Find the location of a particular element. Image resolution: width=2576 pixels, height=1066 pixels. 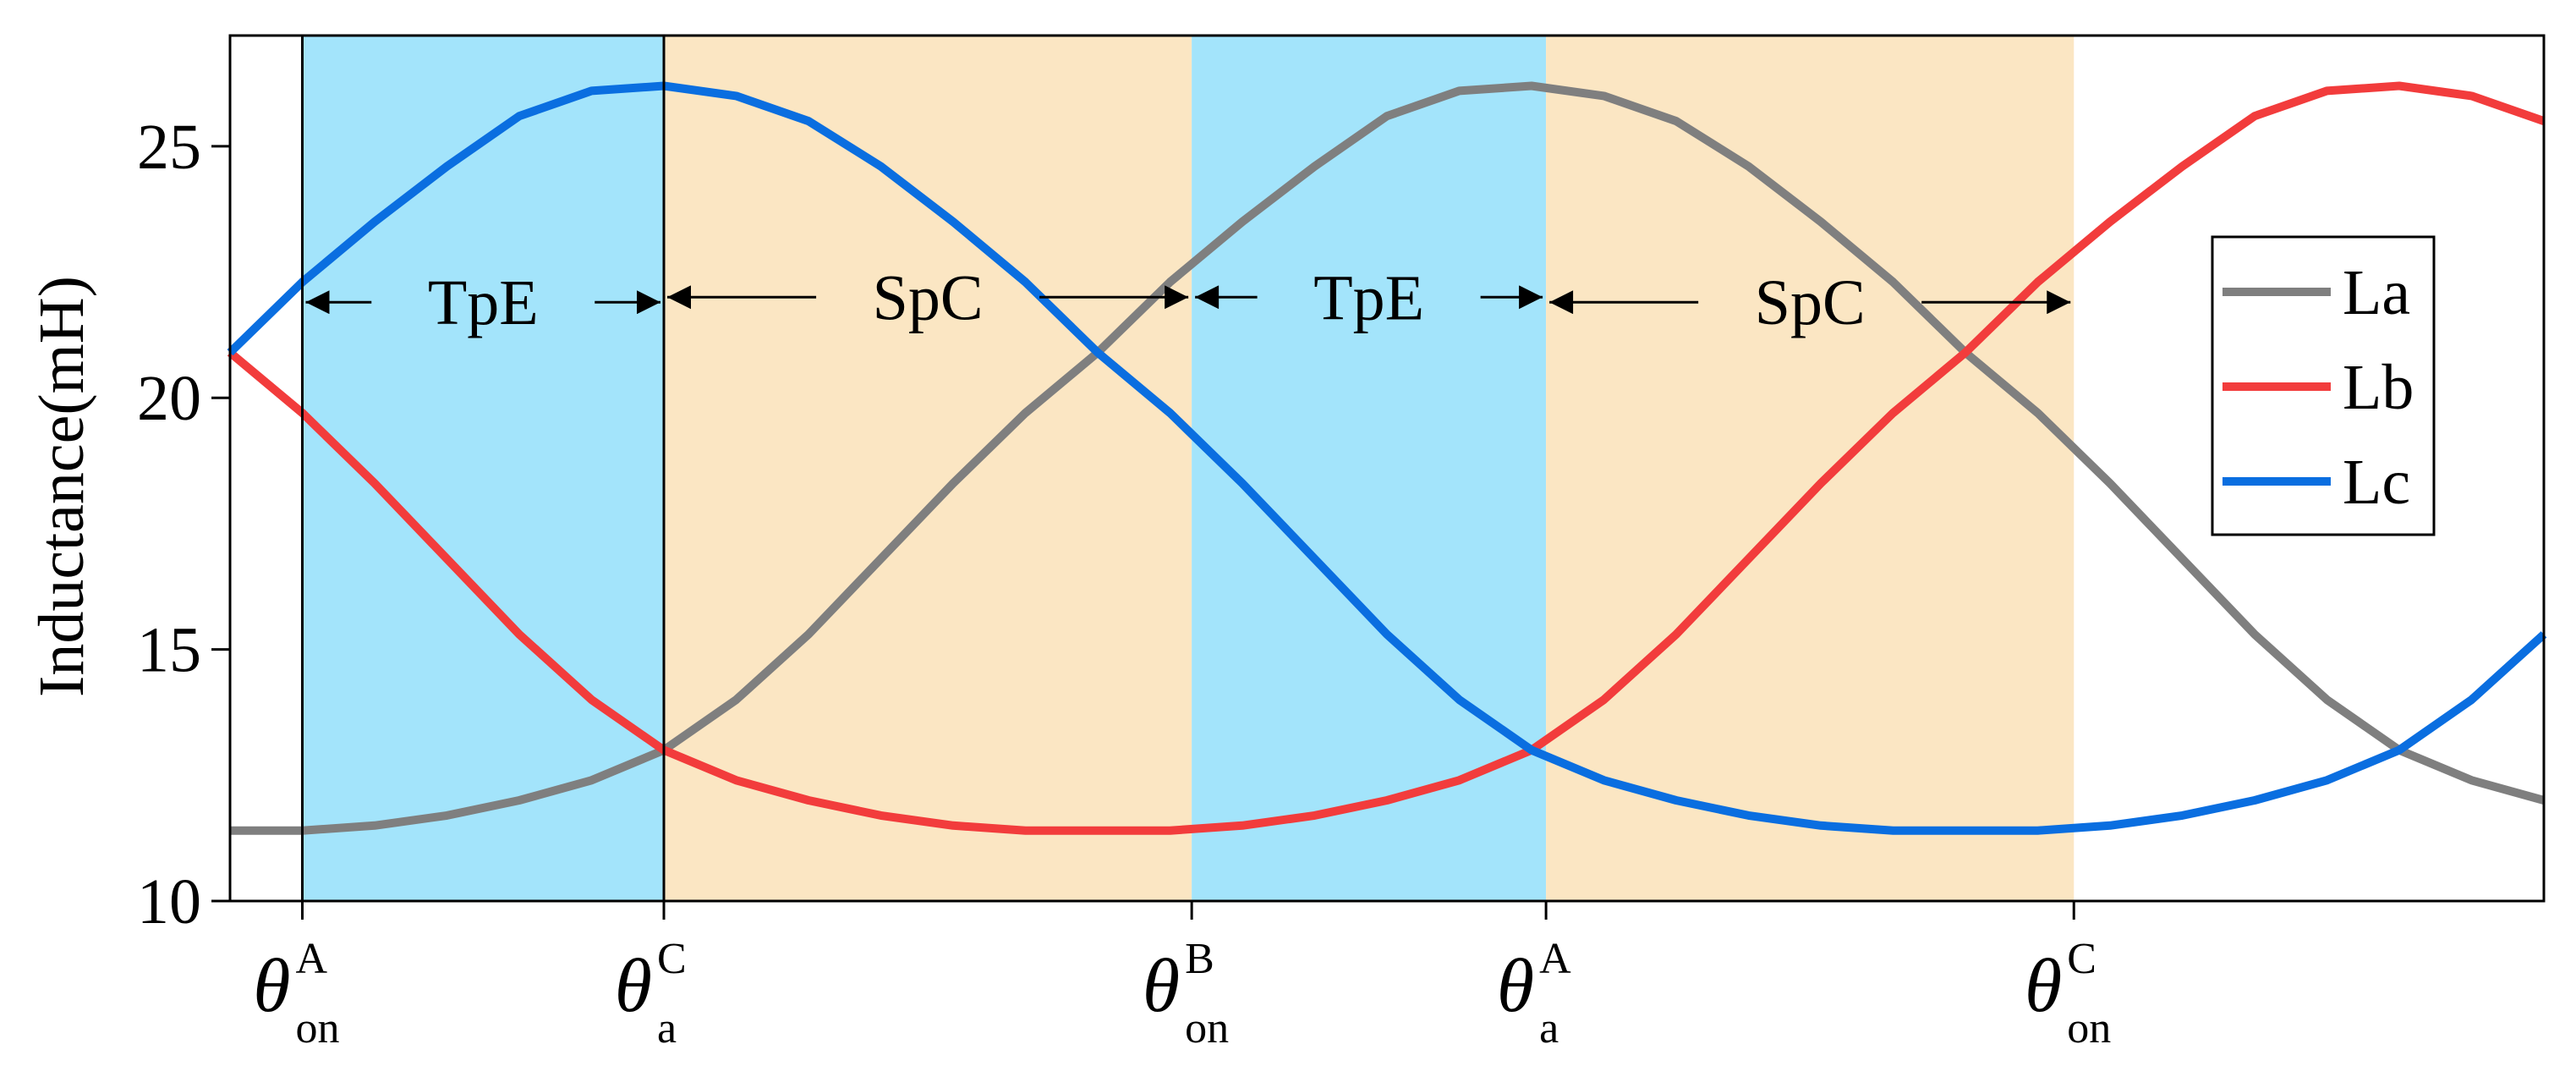

x-tick-label-3: θ Aa is located at coordinates (1534, 993).